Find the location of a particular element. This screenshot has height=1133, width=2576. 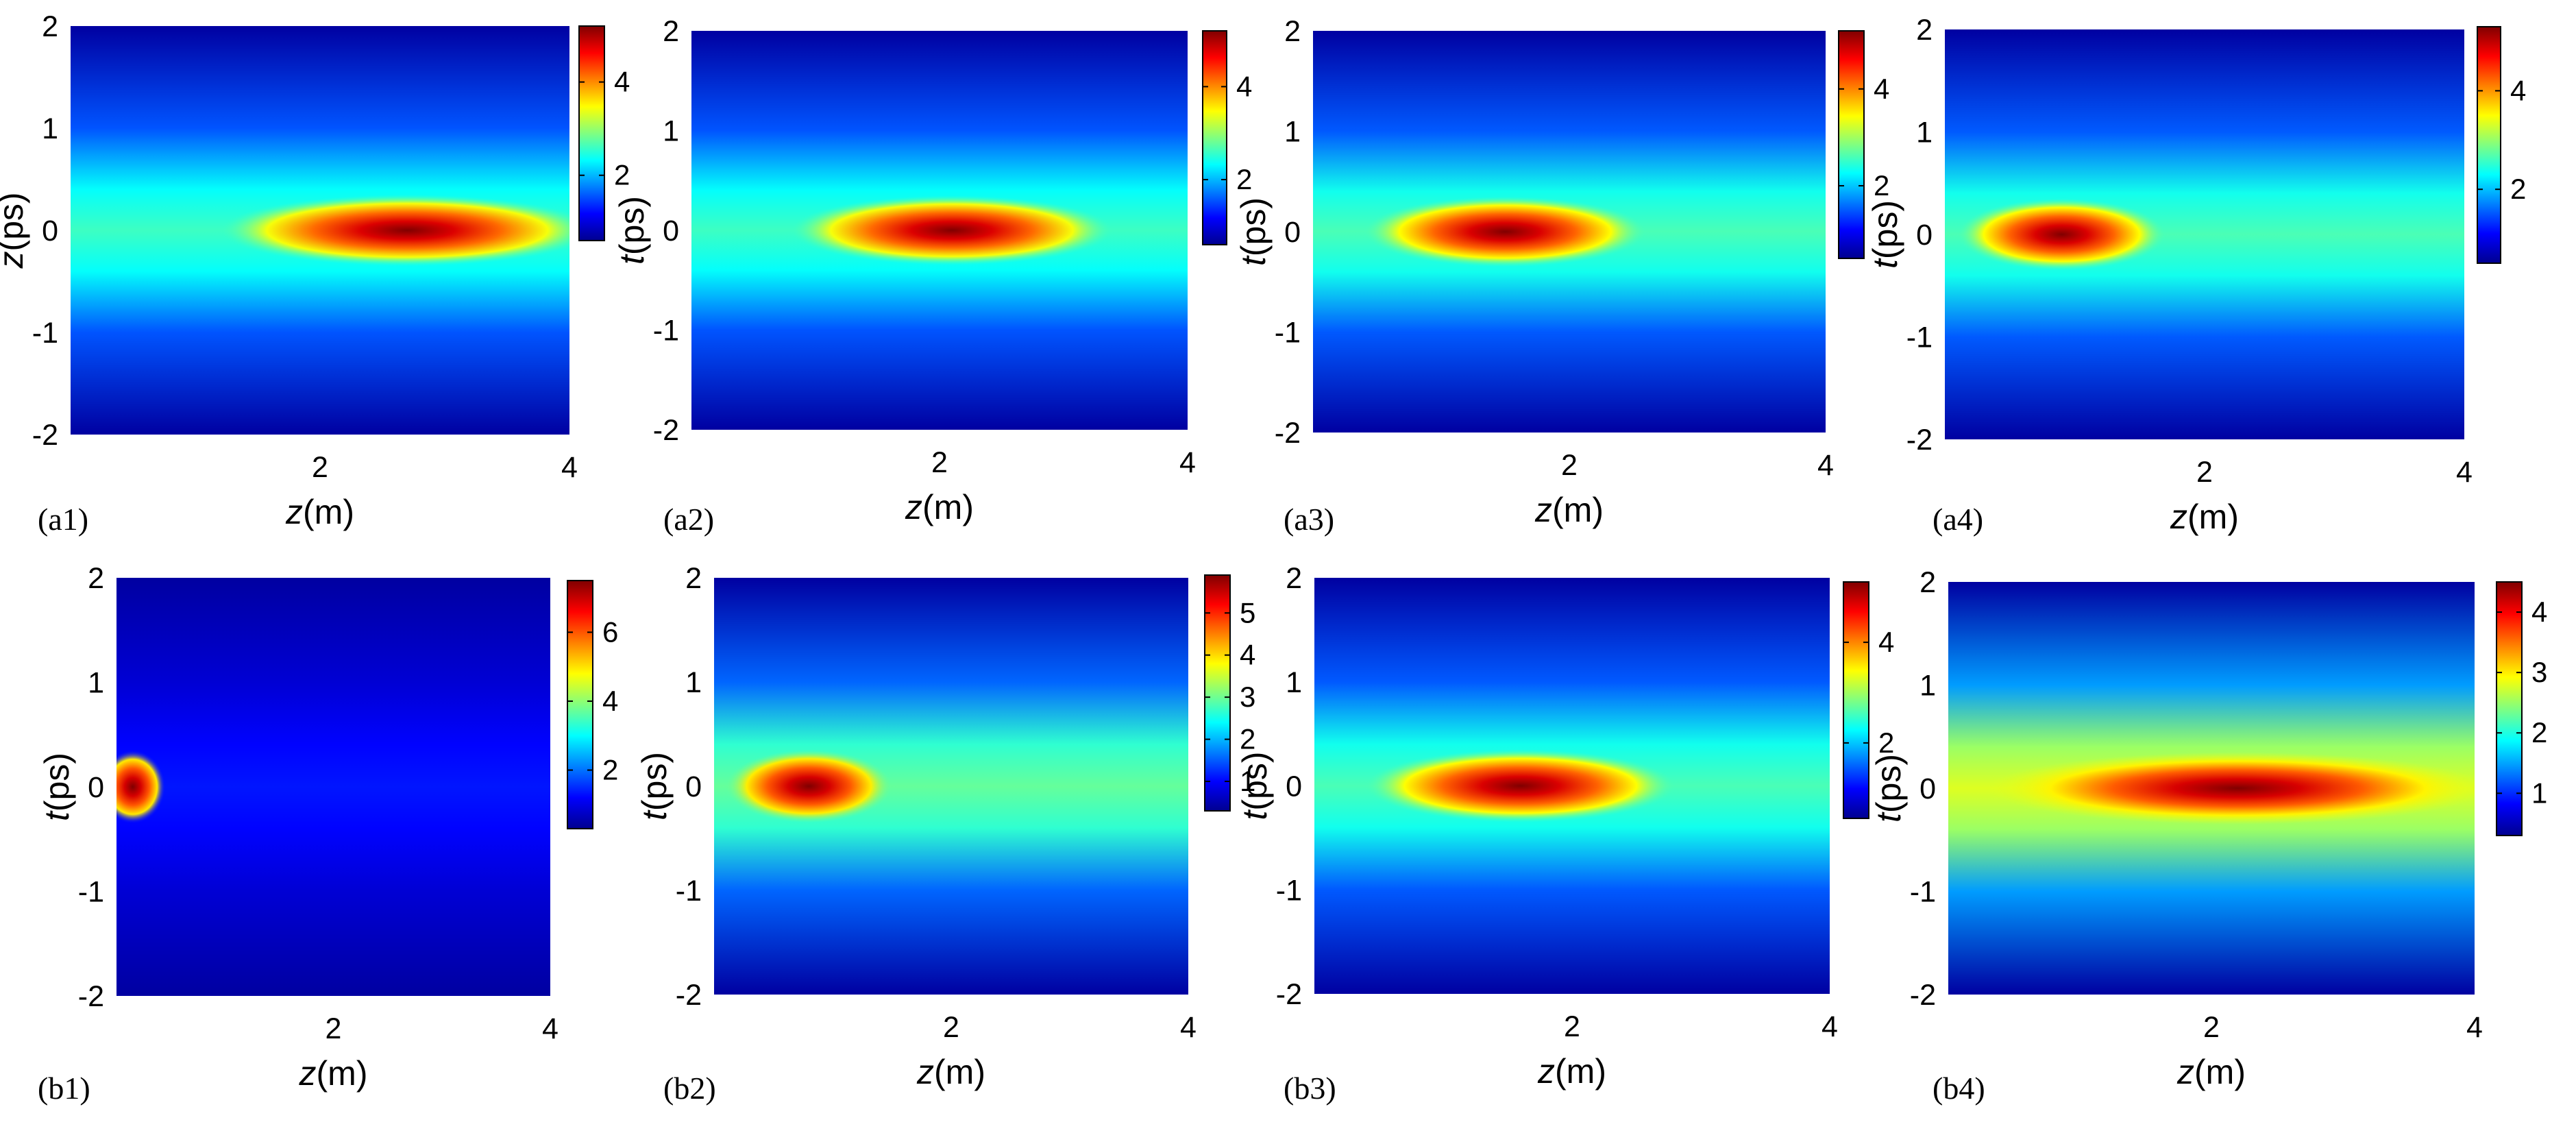

colorbar-tick-label: 1 is located at coordinates (1248, 781).